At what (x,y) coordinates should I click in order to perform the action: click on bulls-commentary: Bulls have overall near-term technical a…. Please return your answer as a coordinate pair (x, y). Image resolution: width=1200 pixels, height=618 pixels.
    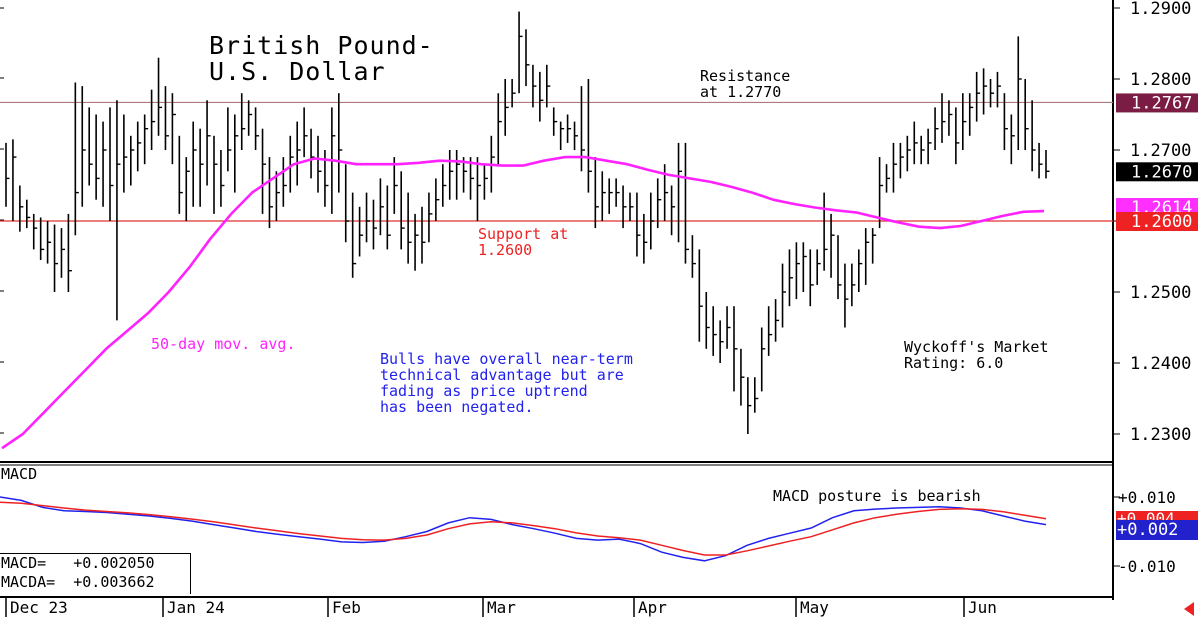
    Looking at the image, I should click on (506, 383).